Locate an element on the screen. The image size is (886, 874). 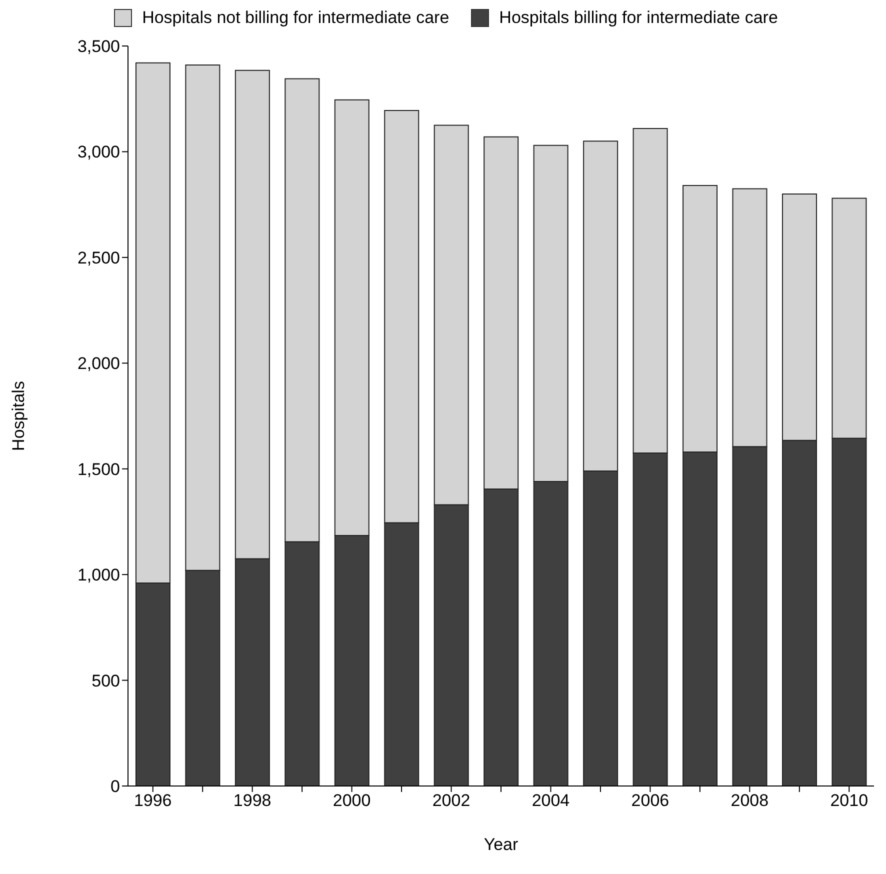
x-tick-label: 2004 is located at coordinates (551, 800).